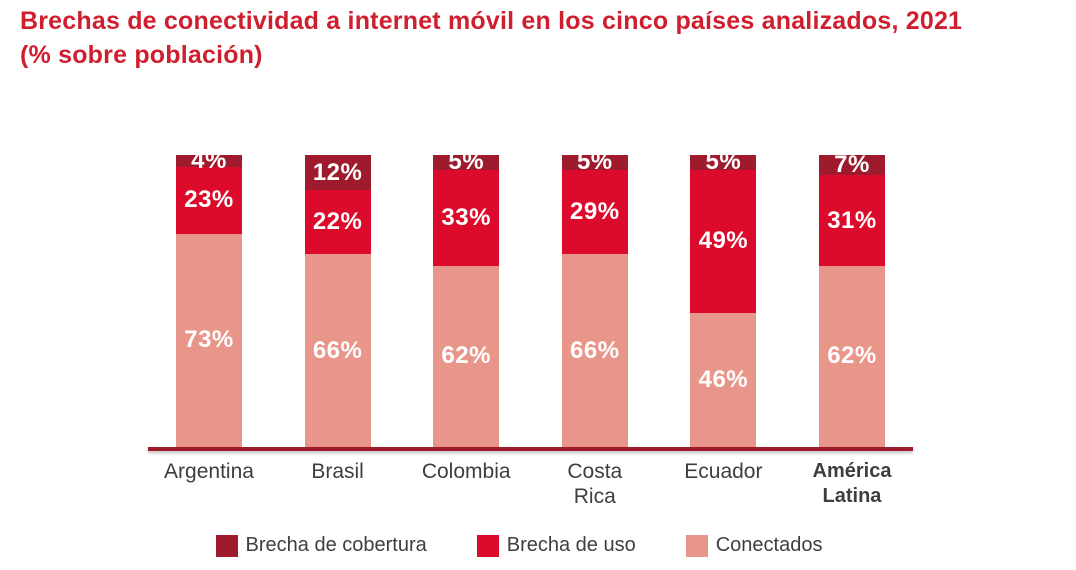 The height and width of the screenshot is (570, 1076). Describe the element at coordinates (336, 545) in the screenshot. I see `legend-label-brecha-de-cobertura: Brecha de cobertura` at that location.